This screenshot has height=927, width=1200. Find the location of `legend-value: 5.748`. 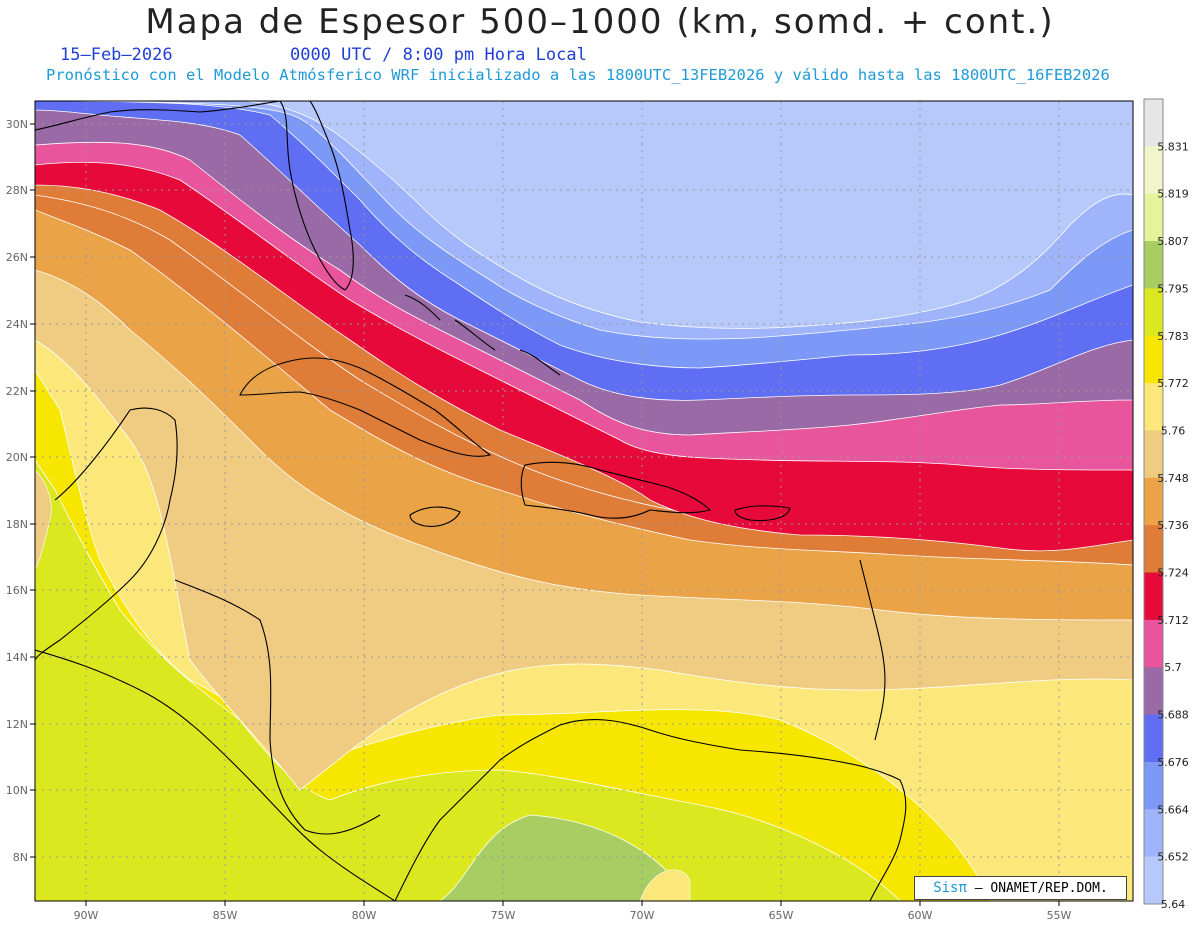

legend-value: 5.748 is located at coordinates (1173, 478).